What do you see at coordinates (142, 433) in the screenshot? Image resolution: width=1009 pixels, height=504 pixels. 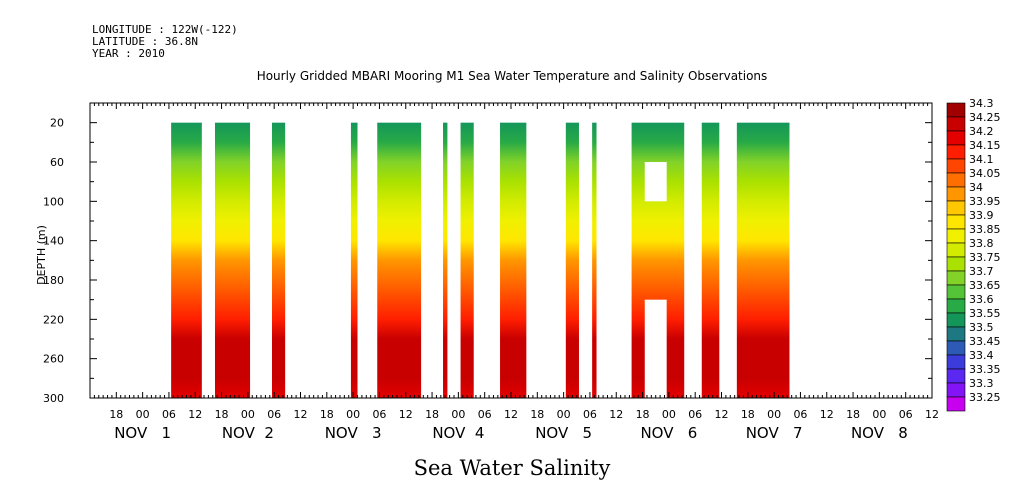 I see `x-day-label: NOV 1` at bounding box center [142, 433].